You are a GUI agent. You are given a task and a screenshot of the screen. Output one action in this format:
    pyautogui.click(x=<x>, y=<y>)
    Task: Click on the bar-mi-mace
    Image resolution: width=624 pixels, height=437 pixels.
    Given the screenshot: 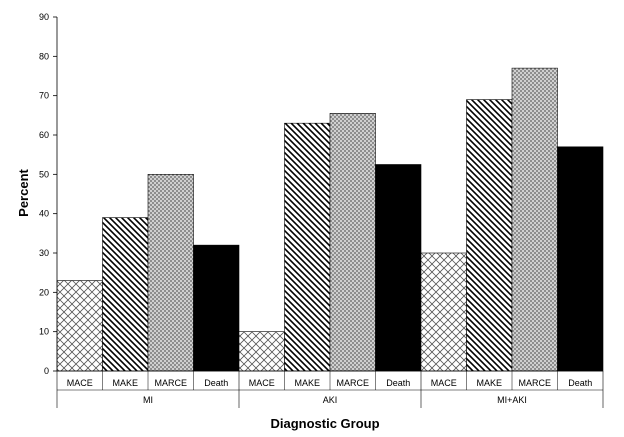 What is the action you would take?
    pyautogui.click(x=79, y=326)
    